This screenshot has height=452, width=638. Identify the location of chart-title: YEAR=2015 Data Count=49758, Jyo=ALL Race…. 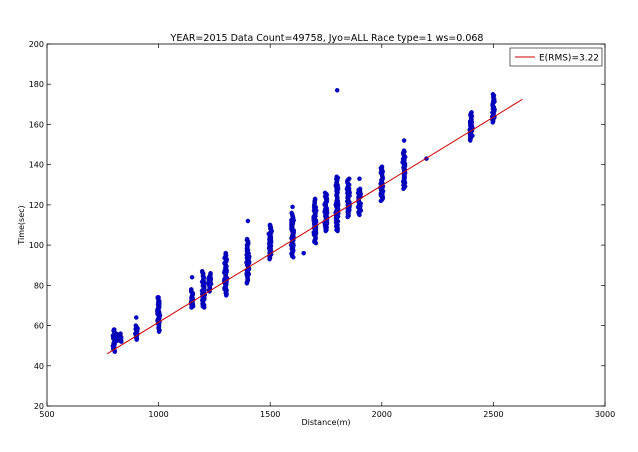
(327, 38).